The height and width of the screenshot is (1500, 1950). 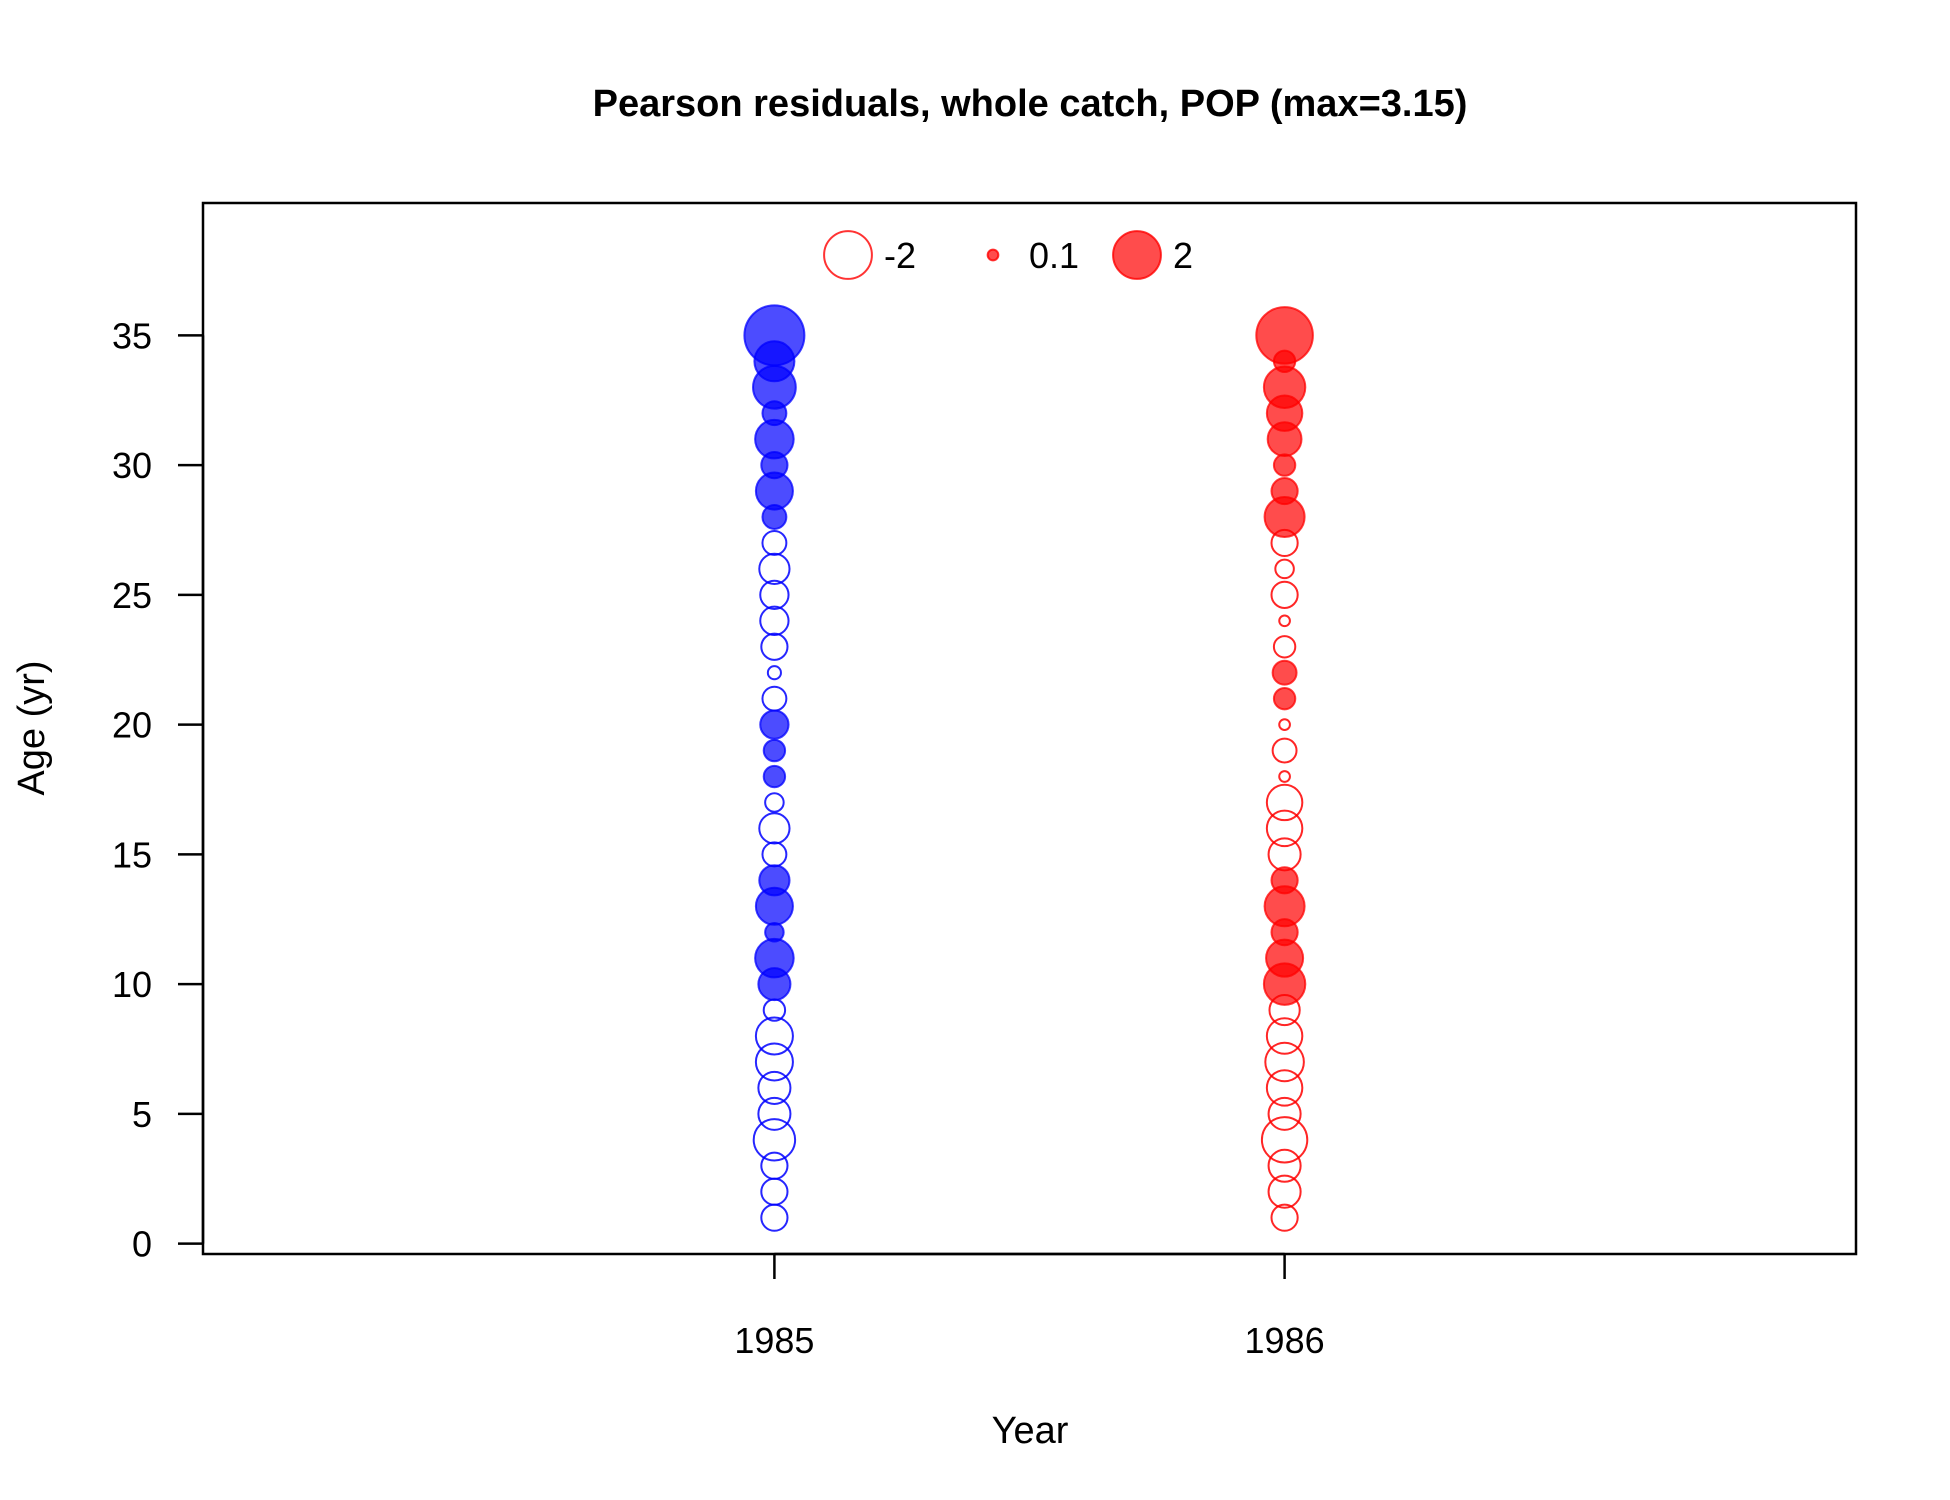 What do you see at coordinates (1054, 255) in the screenshot?
I see `legend-label: 0.1` at bounding box center [1054, 255].